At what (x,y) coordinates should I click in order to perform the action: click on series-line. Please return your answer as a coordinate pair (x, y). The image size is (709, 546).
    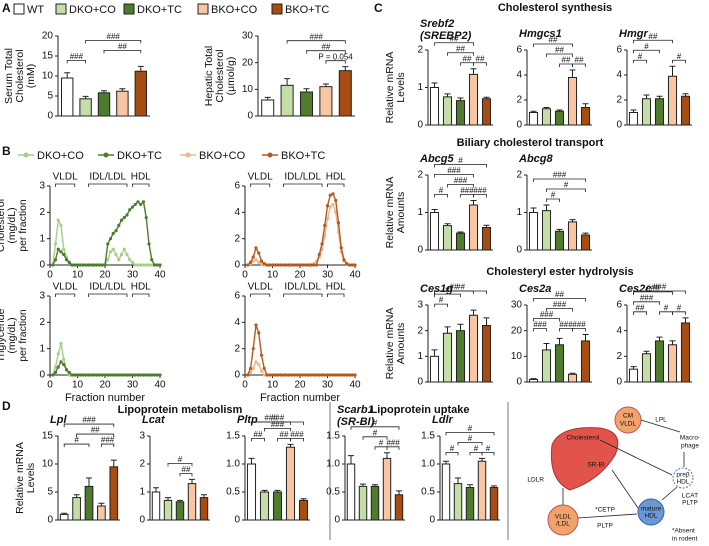
    Looking at the image, I should click on (106, 233).